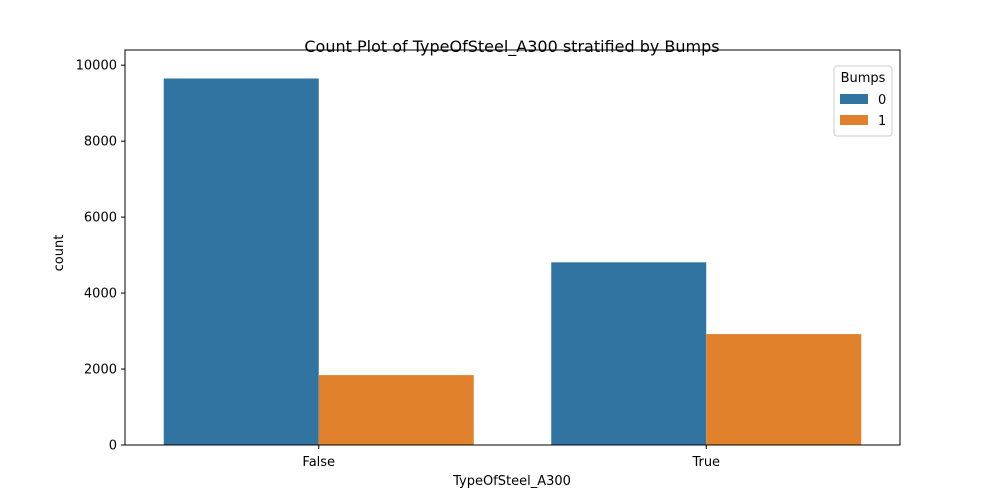  I want to click on x-tick-label: True, so click(705, 462).